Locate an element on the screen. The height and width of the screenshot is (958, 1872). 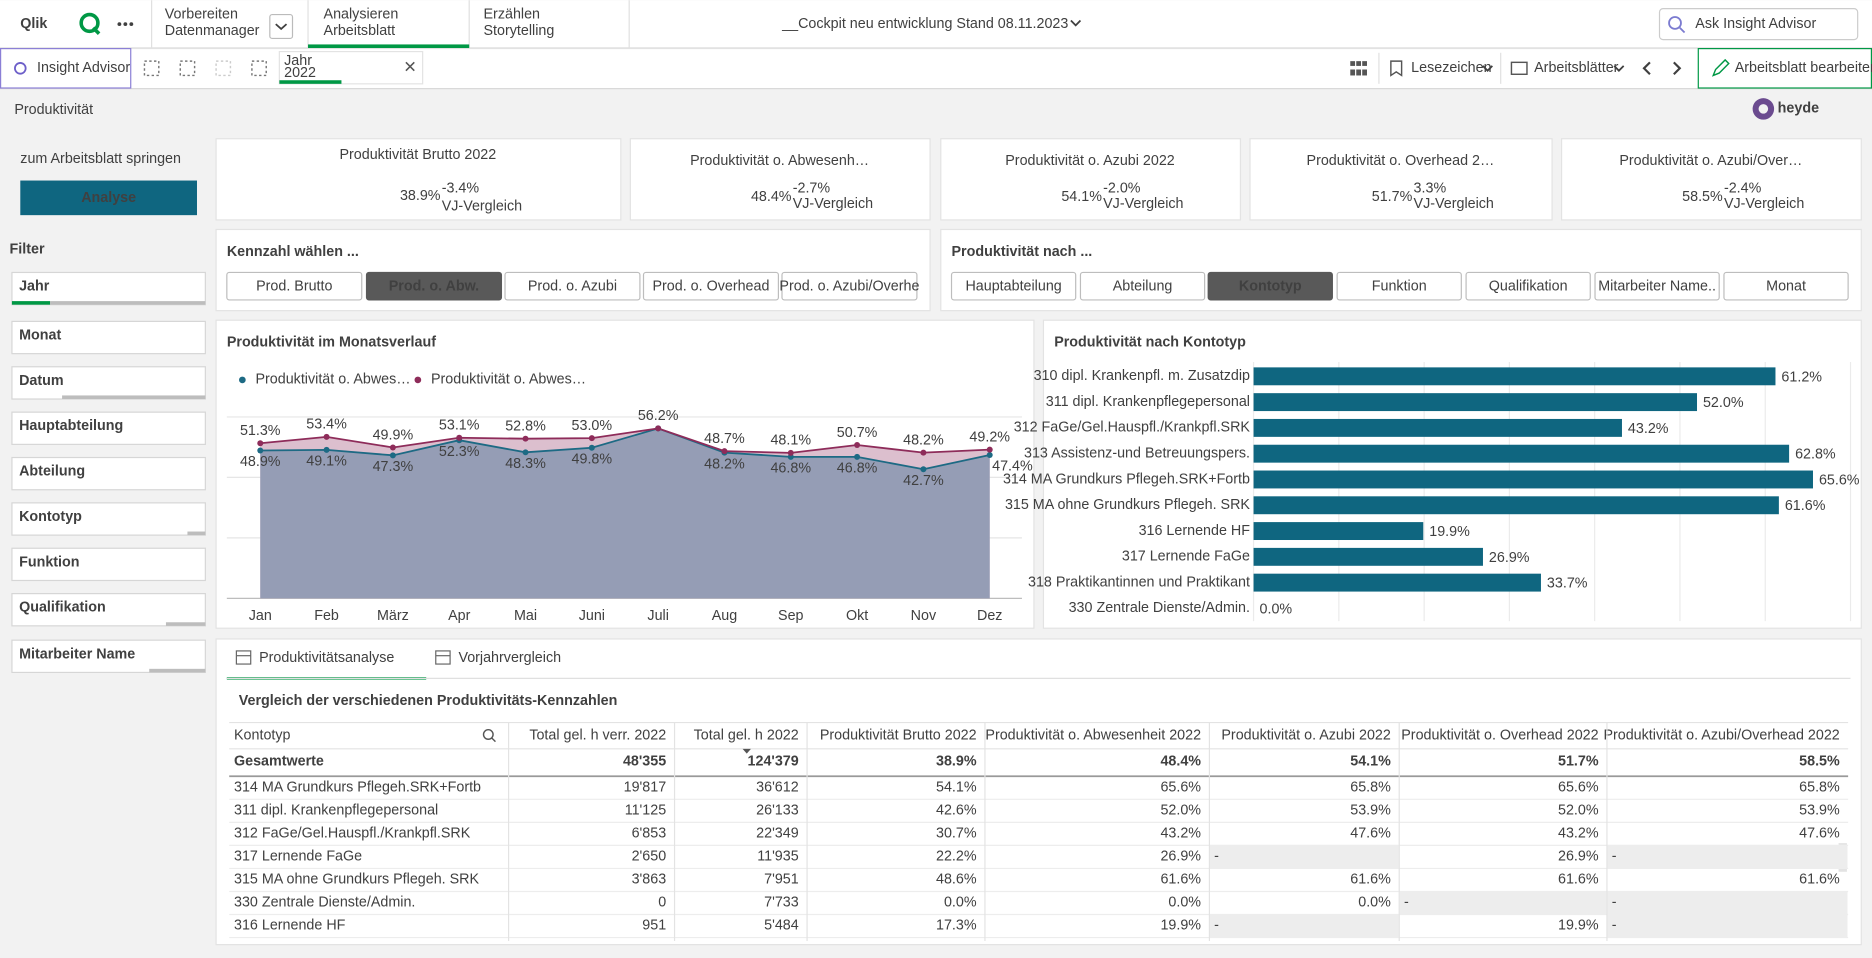
analyse-button is located at coordinates (108, 198).